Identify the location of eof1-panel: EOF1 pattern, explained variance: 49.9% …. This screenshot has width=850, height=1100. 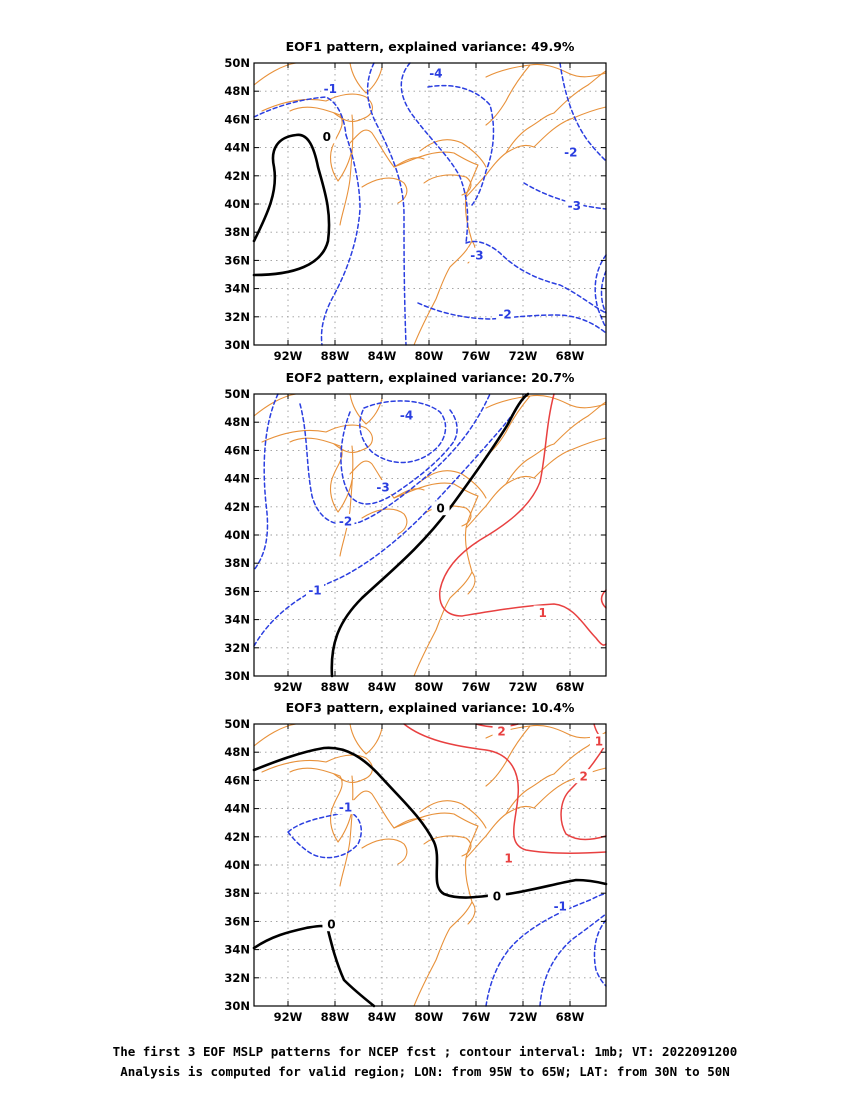
(415, 201).